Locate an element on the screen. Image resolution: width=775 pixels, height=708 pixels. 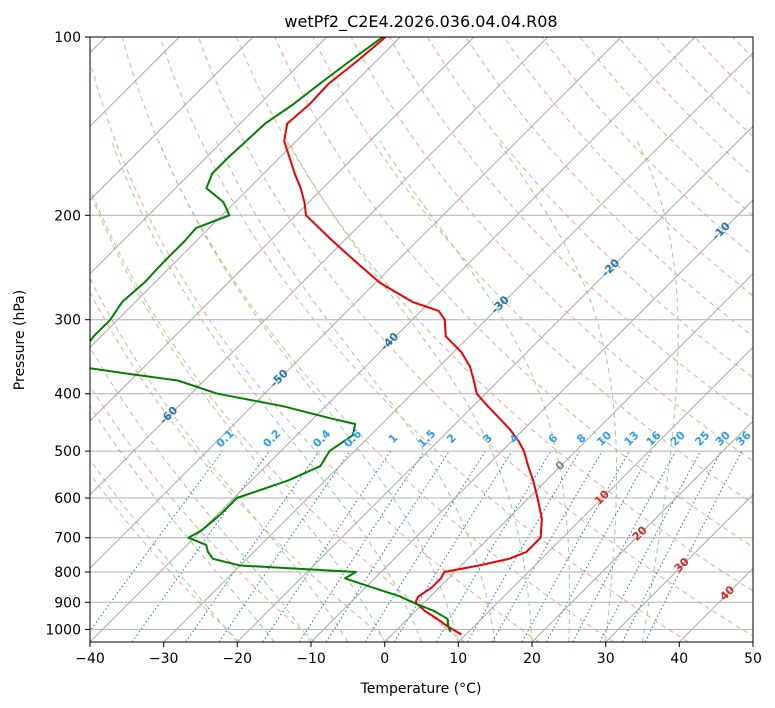
x-tick-label: −10 is located at coordinates (311, 659).